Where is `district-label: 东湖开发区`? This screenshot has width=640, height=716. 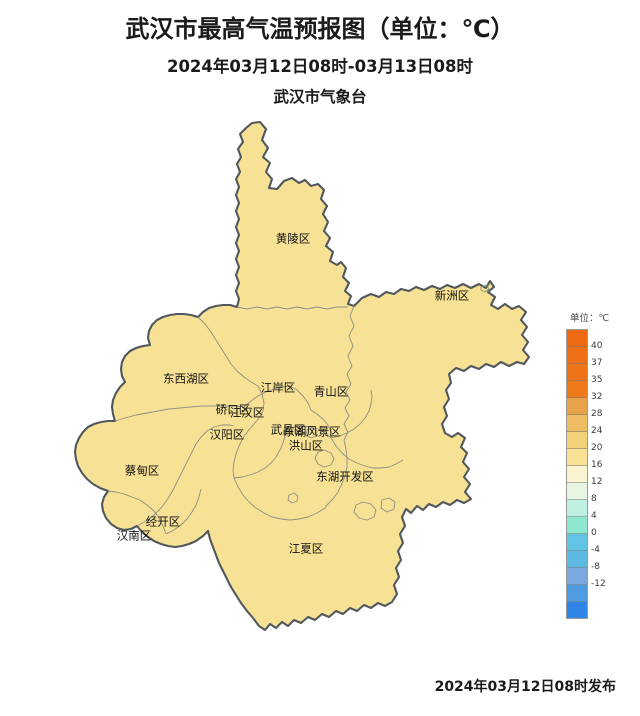
district-label: 东湖开发区 is located at coordinates (345, 477).